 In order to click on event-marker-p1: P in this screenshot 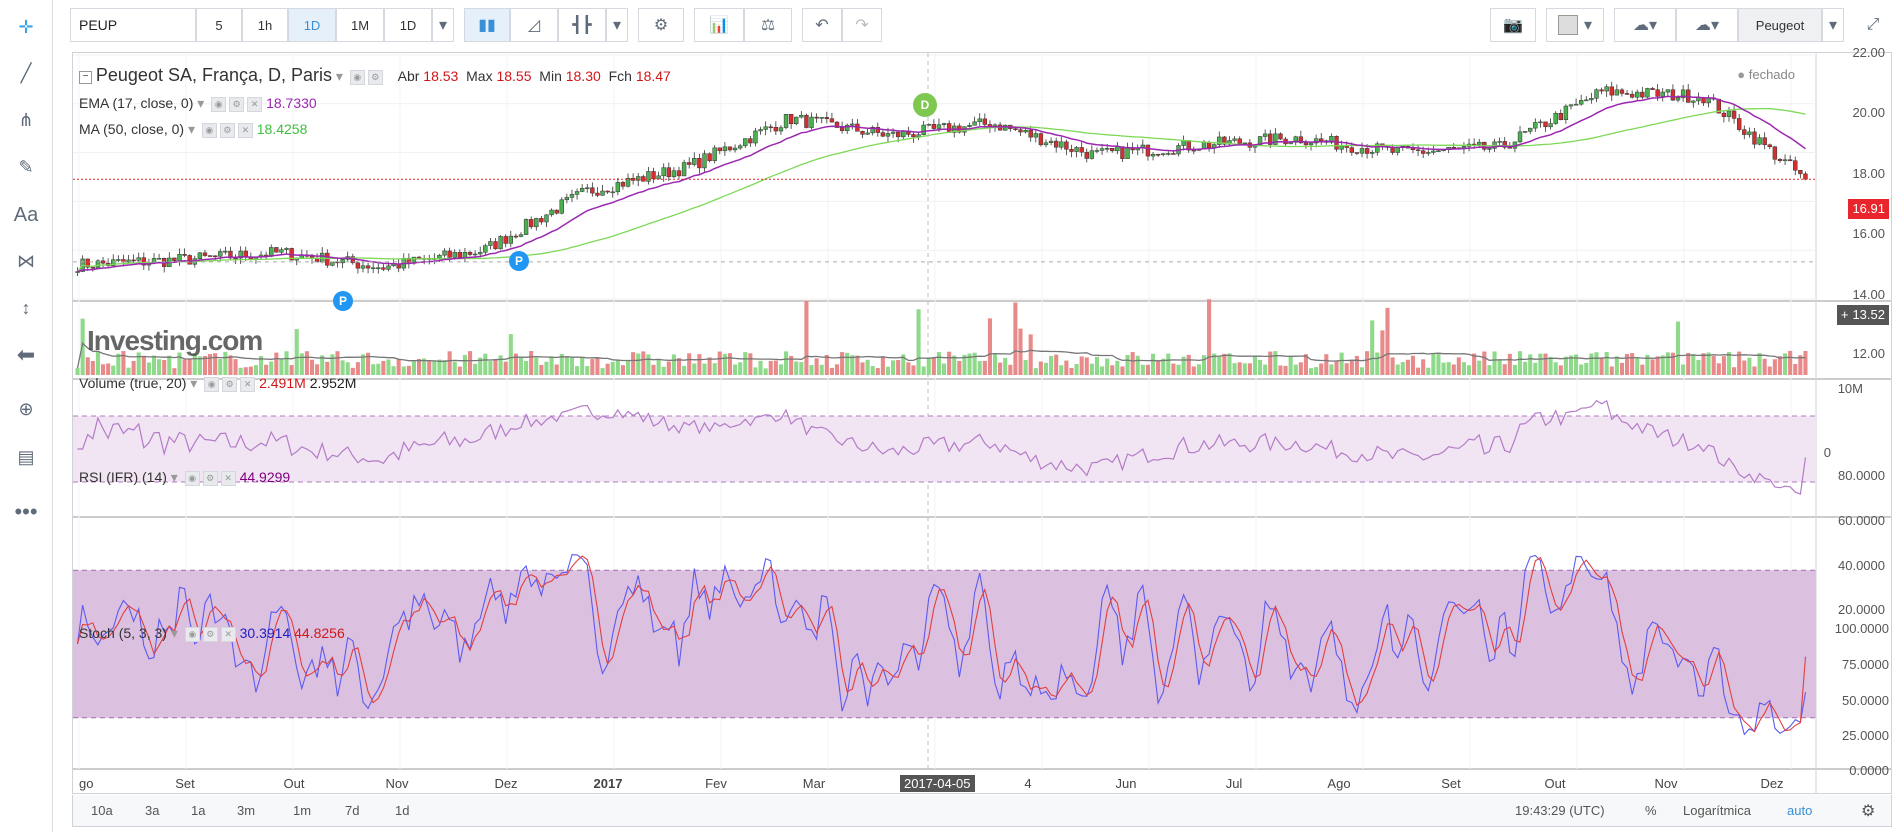, I will do `click(343, 301)`.